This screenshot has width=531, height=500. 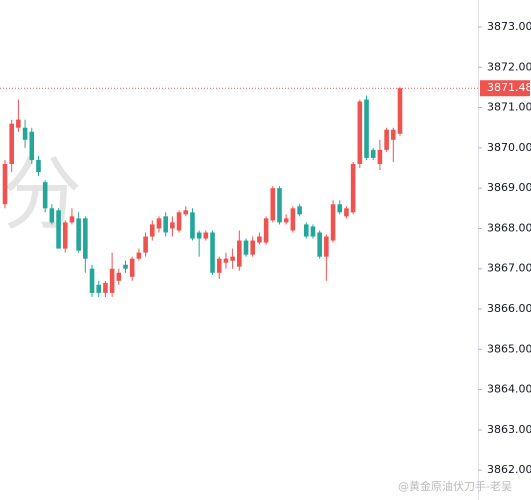 What do you see at coordinates (455, 486) in the screenshot?
I see `credit: @黄金原油伏刀手-老吴` at bounding box center [455, 486].